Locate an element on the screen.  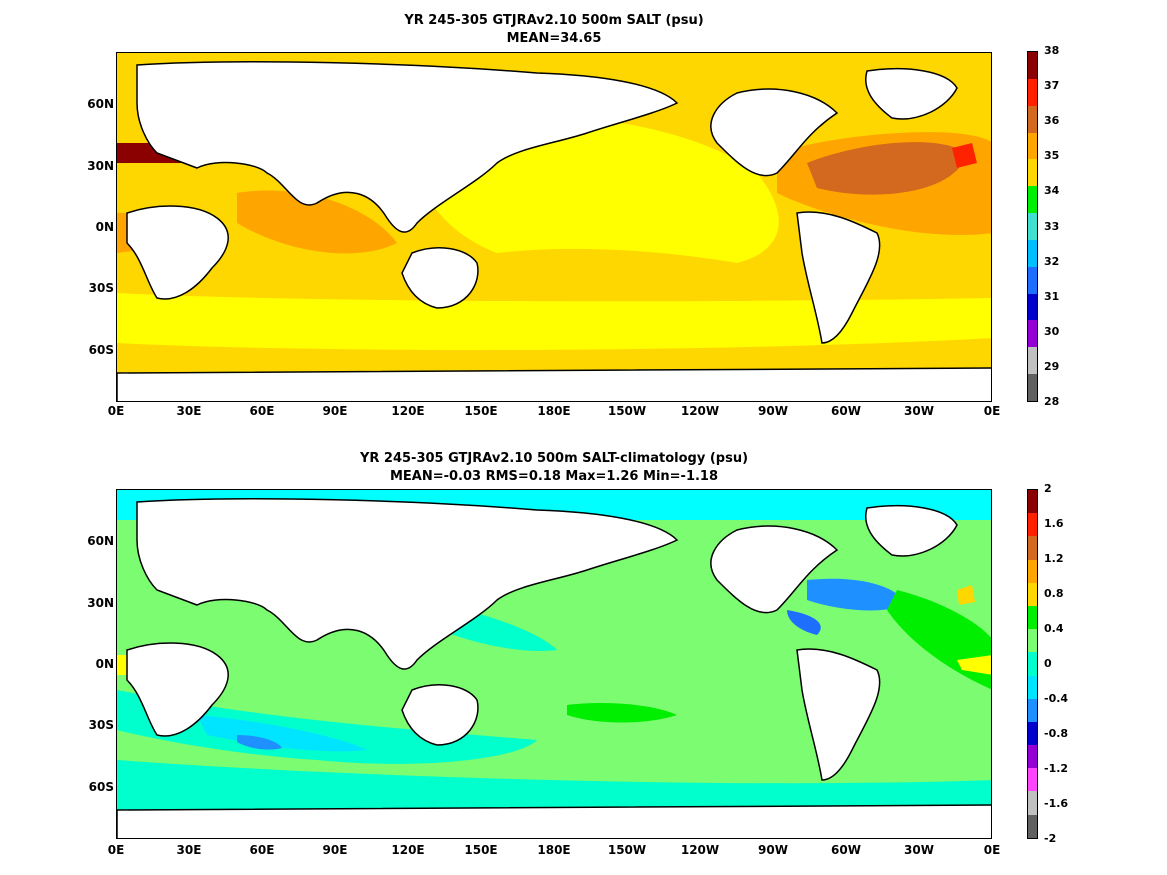
panel2-lon-tick: 90E is located at coordinates (335, 850).